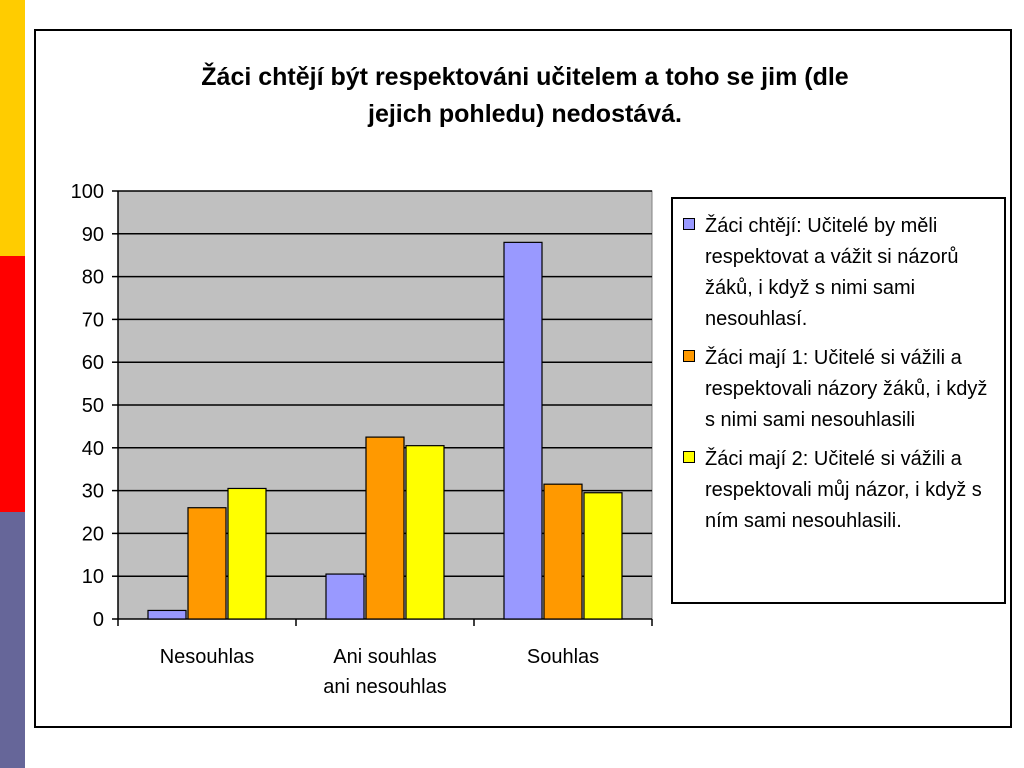 This screenshot has height=768, width=1024. What do you see at coordinates (93, 492) in the screenshot?
I see `y-tick-label-30: 30` at bounding box center [93, 492].